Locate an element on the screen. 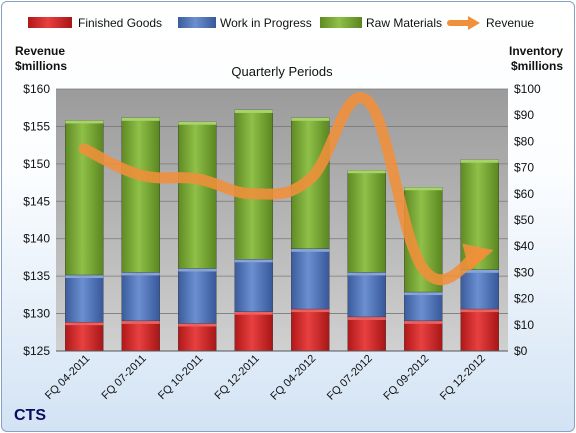 The height and width of the screenshot is (433, 576). x-tick-label: FQ 10-2011 is located at coordinates (180, 377).